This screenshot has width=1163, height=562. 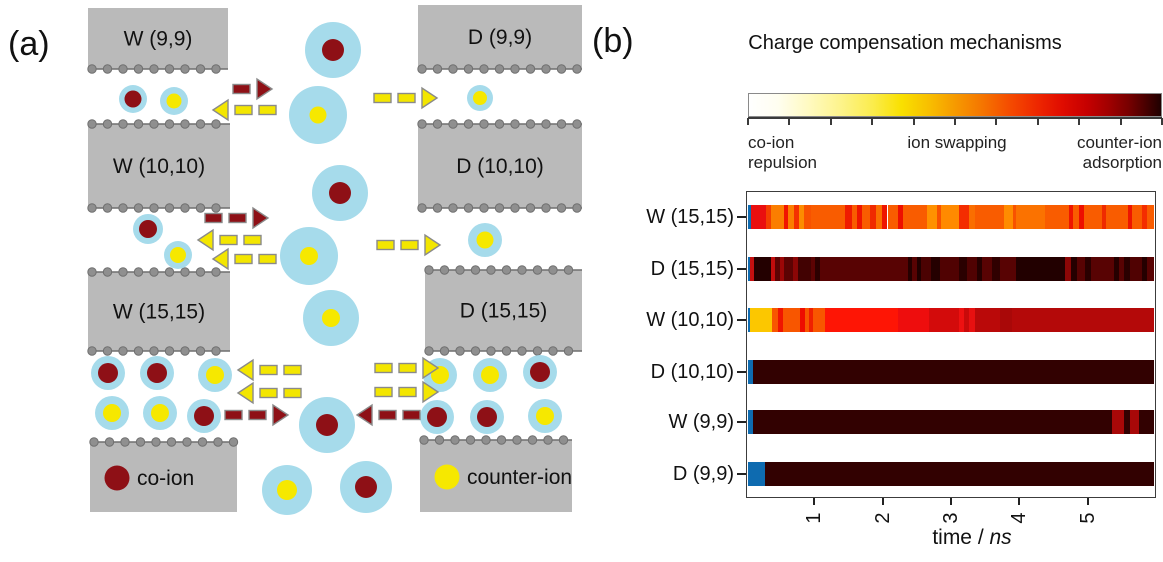 I want to click on chart-title: Charge compensation mechanisms, so click(x=905, y=43).